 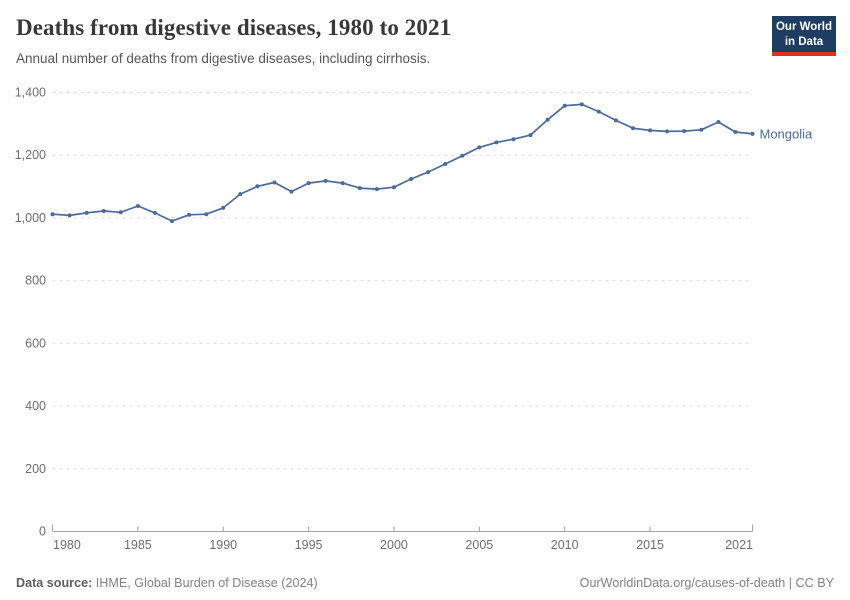 I want to click on series-end-label: Mongolia, so click(x=787, y=133).